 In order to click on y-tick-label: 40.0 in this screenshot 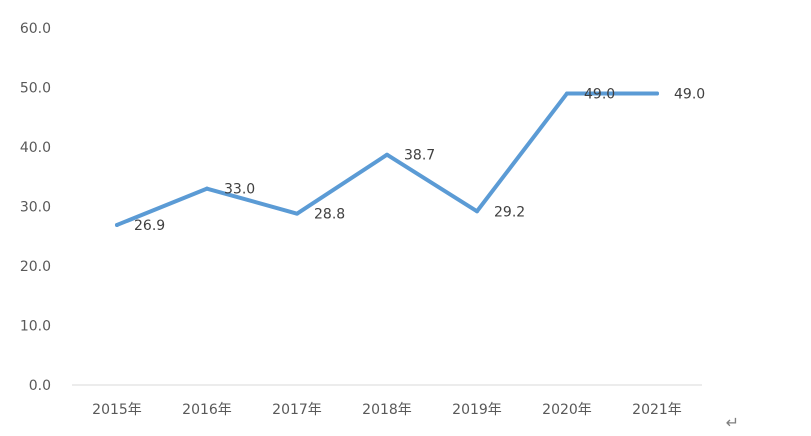, I will do `click(35, 148)`.